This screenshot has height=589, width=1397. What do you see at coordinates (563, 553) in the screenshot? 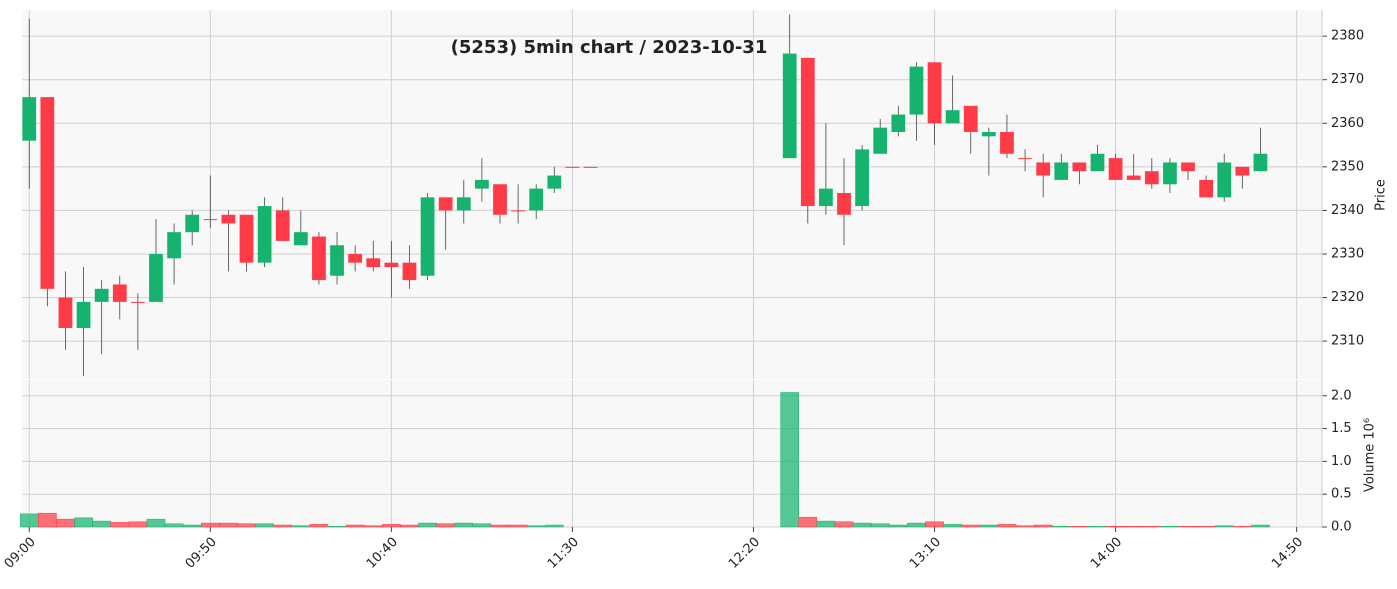
I see `x-tick-label: 11:30` at bounding box center [563, 553].